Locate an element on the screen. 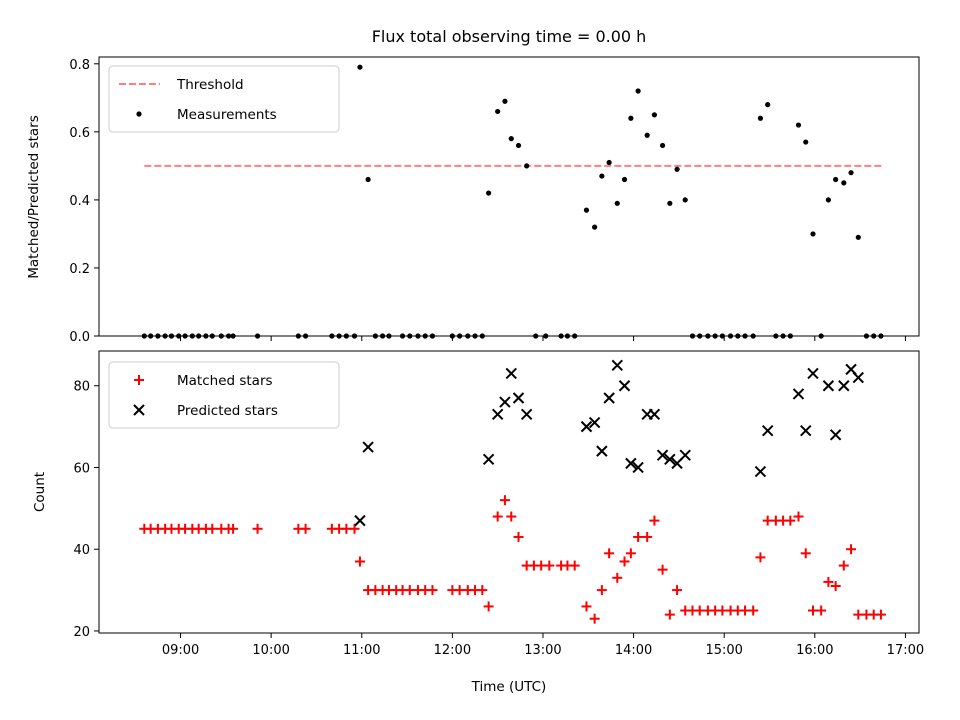  y-tick-label: 80 is located at coordinates (81, 387).